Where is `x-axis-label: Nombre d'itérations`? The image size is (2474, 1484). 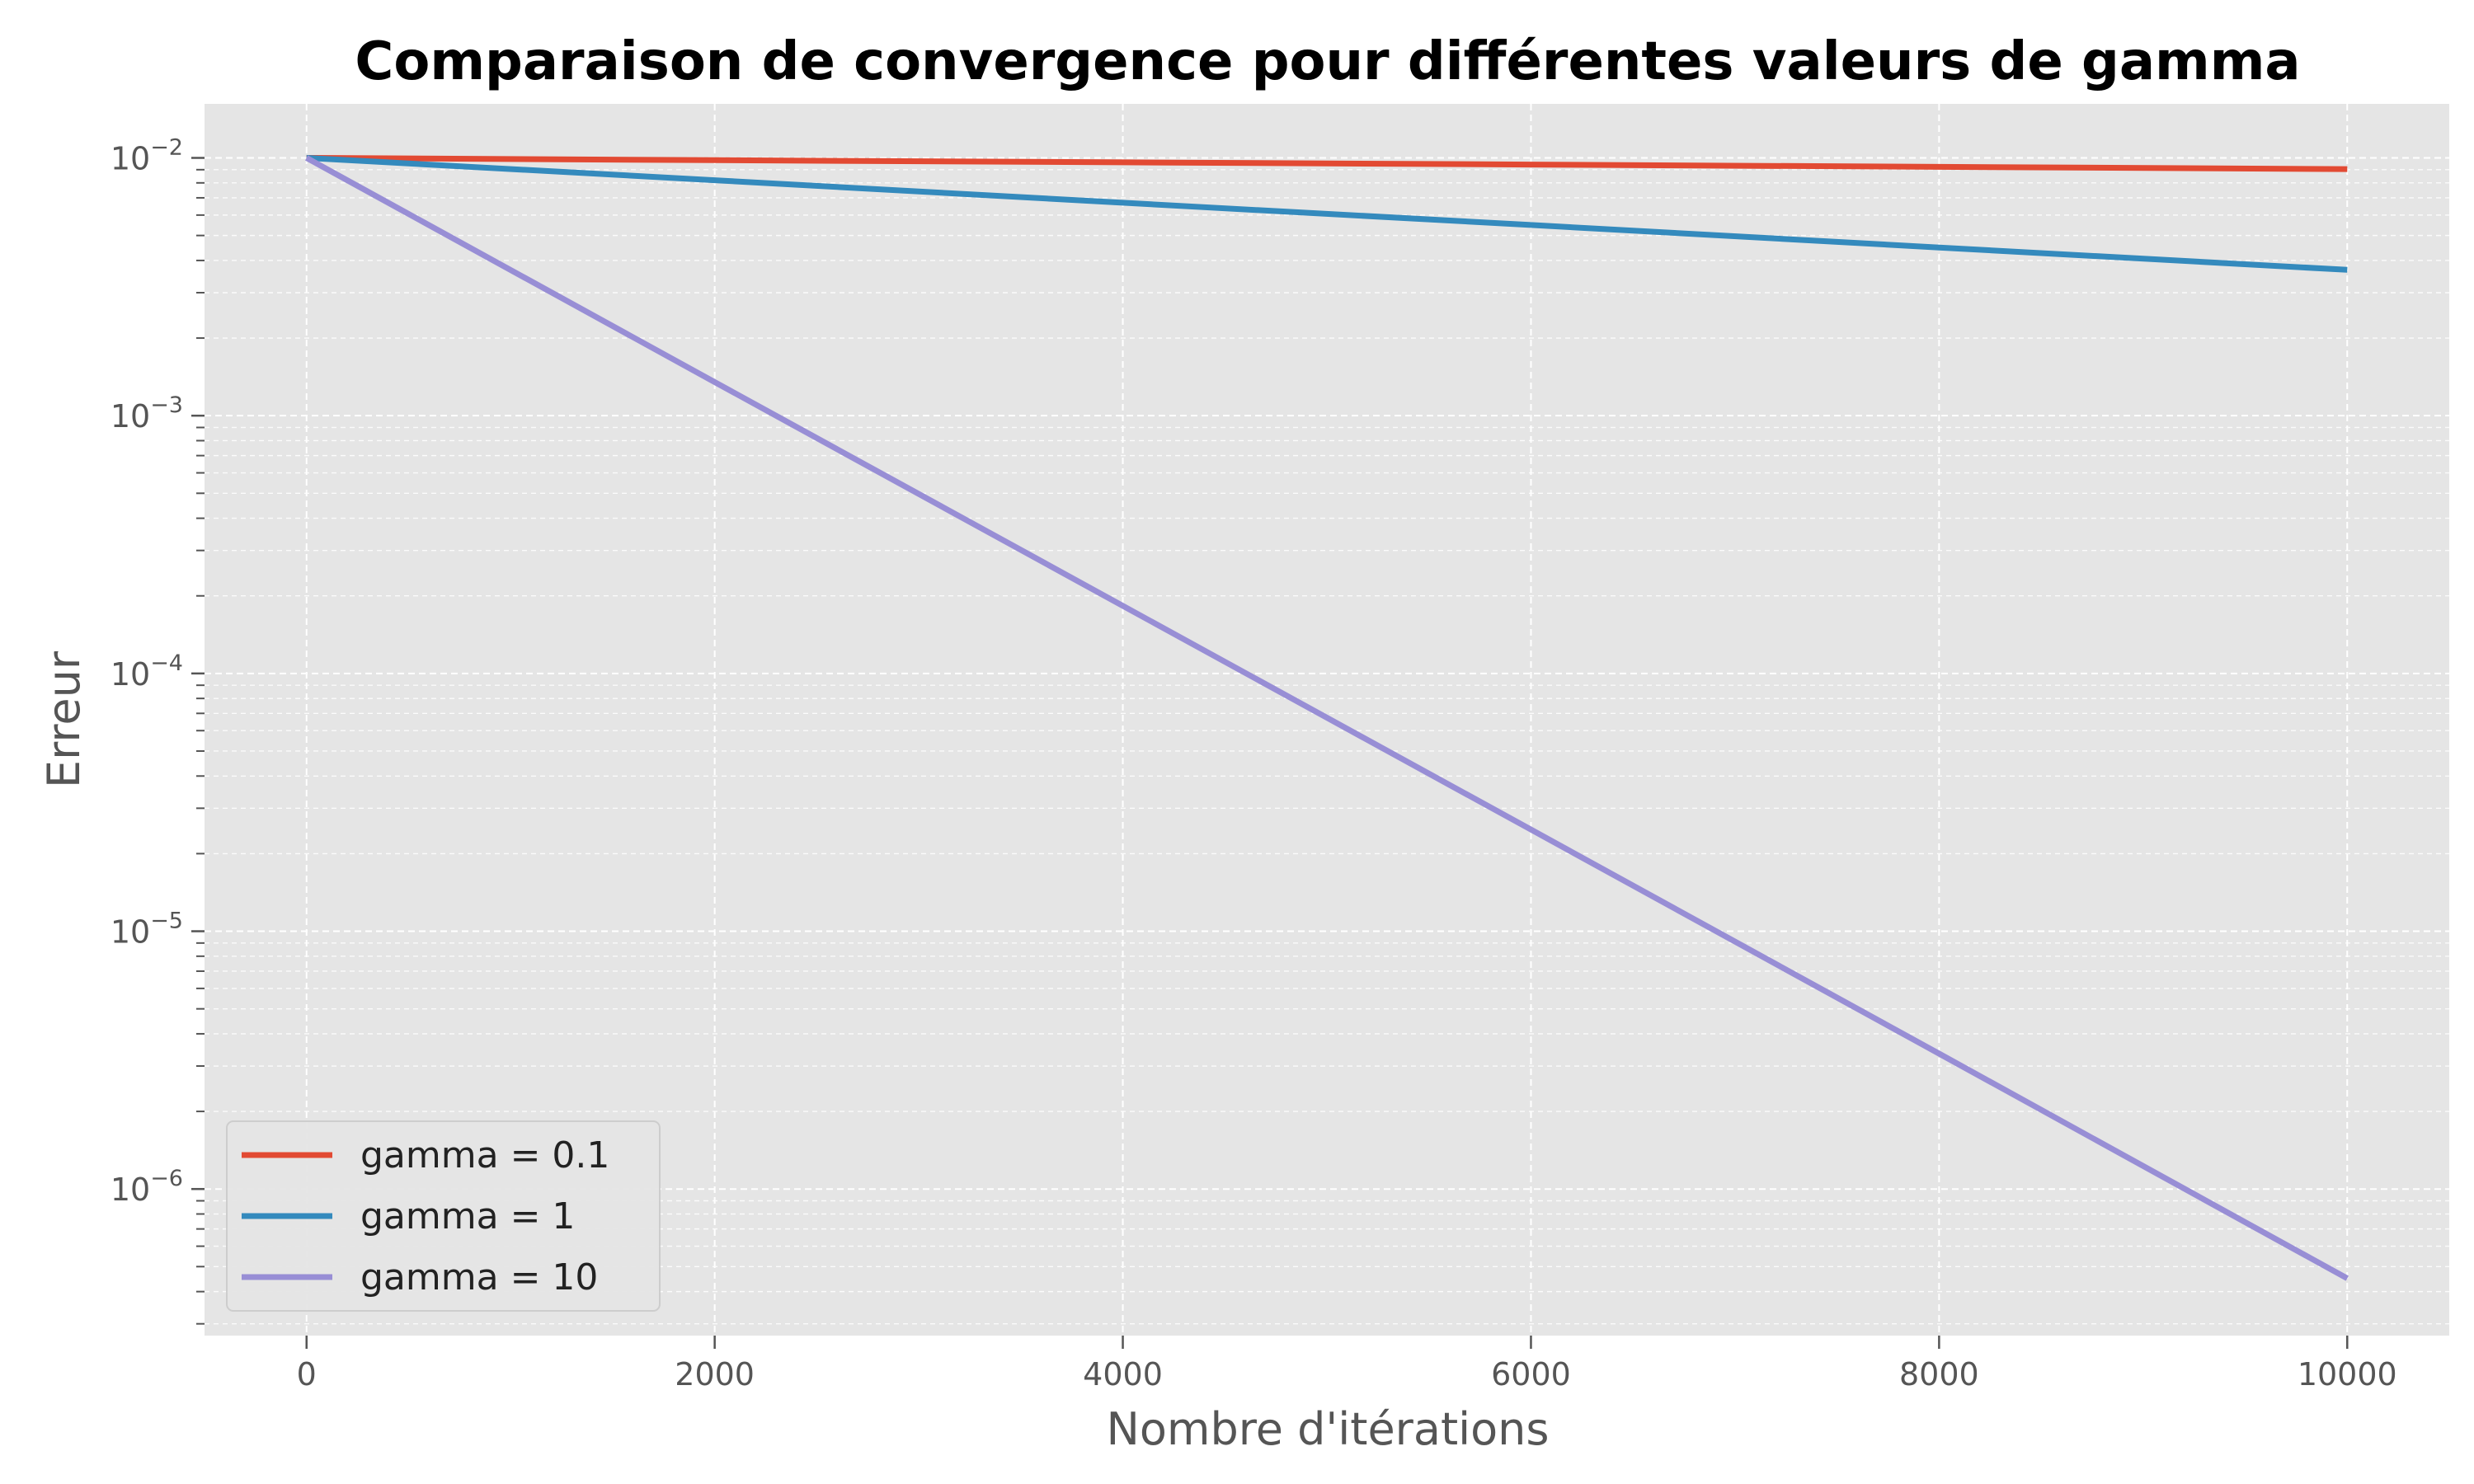 x-axis-label: Nombre d'itérations is located at coordinates (1327, 1429).